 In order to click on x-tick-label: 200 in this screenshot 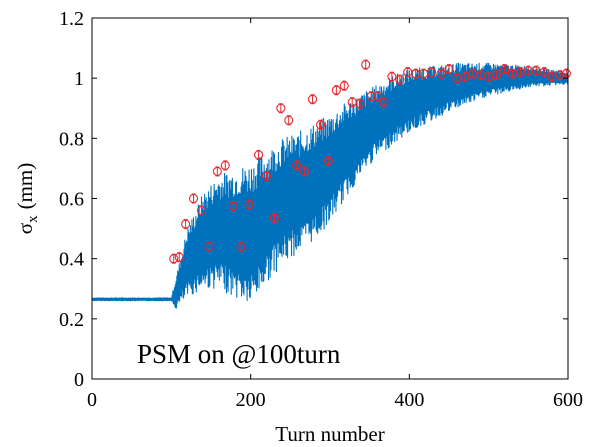, I will do `click(251, 400)`.